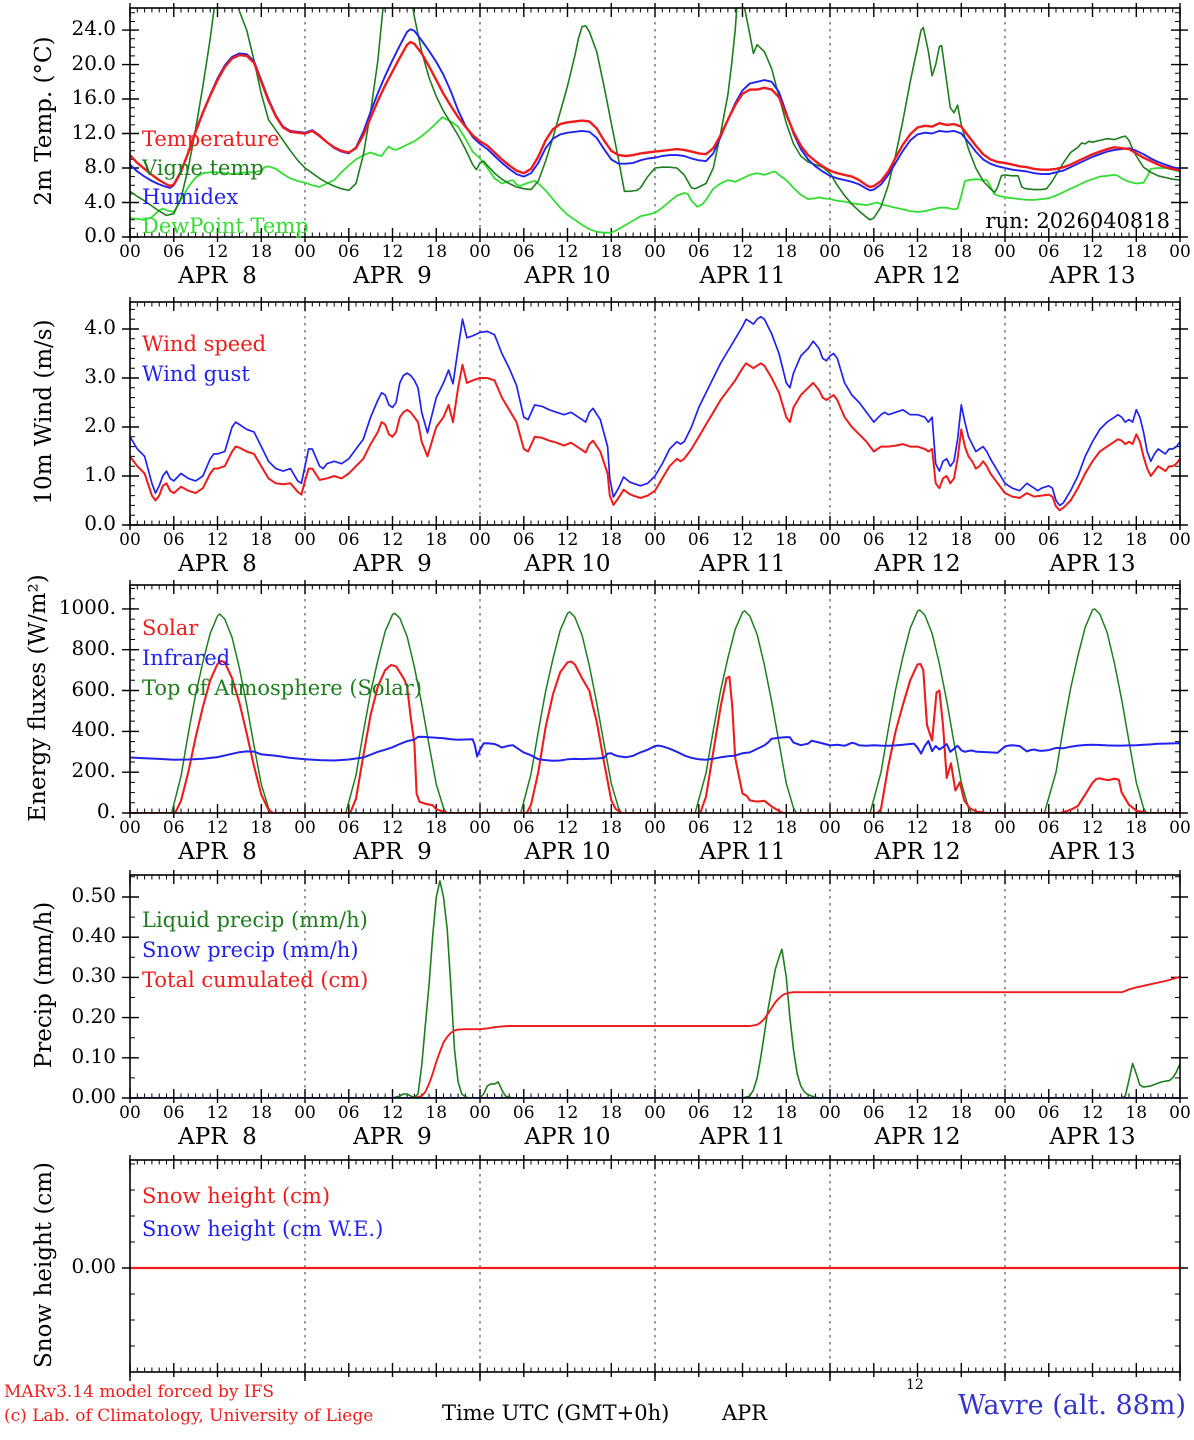  Describe the element at coordinates (93, 62) in the screenshot. I see `y-tick-label: 20.0` at that location.